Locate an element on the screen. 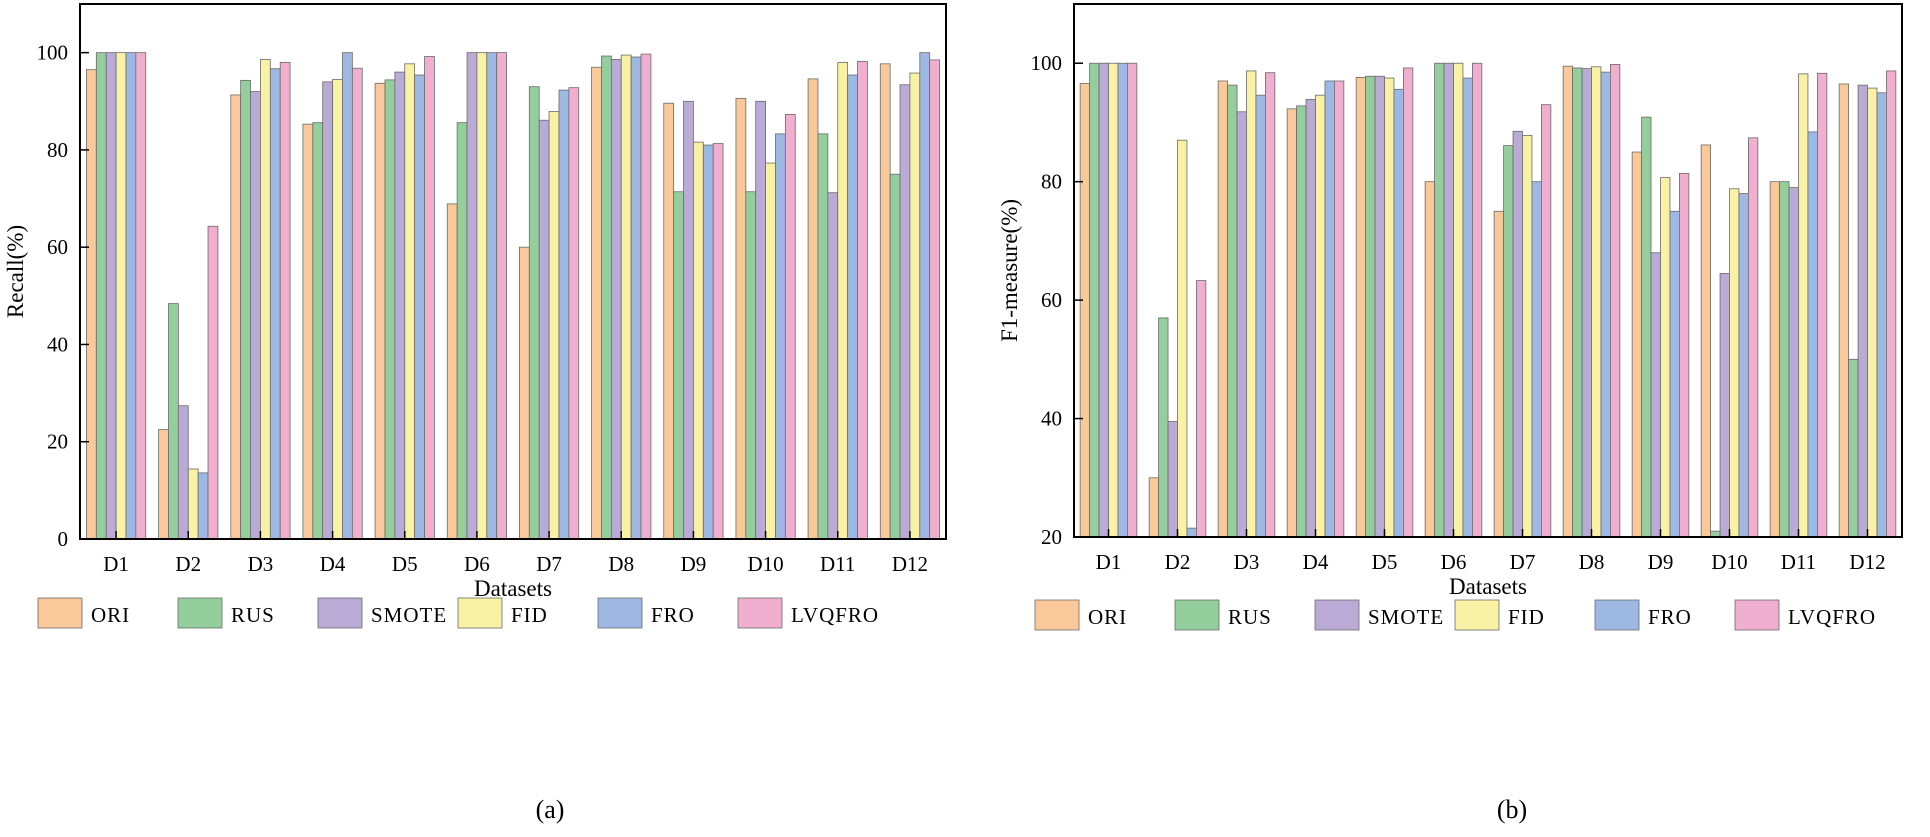  bar-smote-d4 is located at coordinates (327, 310).